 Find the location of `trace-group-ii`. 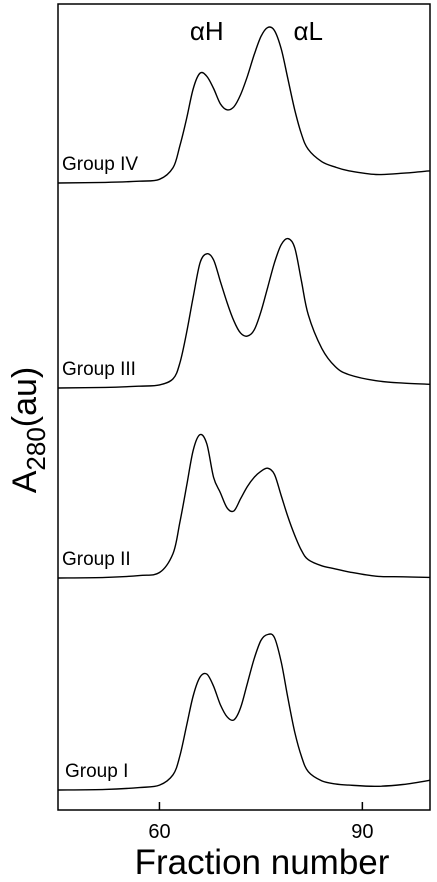

trace-group-ii is located at coordinates (244, 506).